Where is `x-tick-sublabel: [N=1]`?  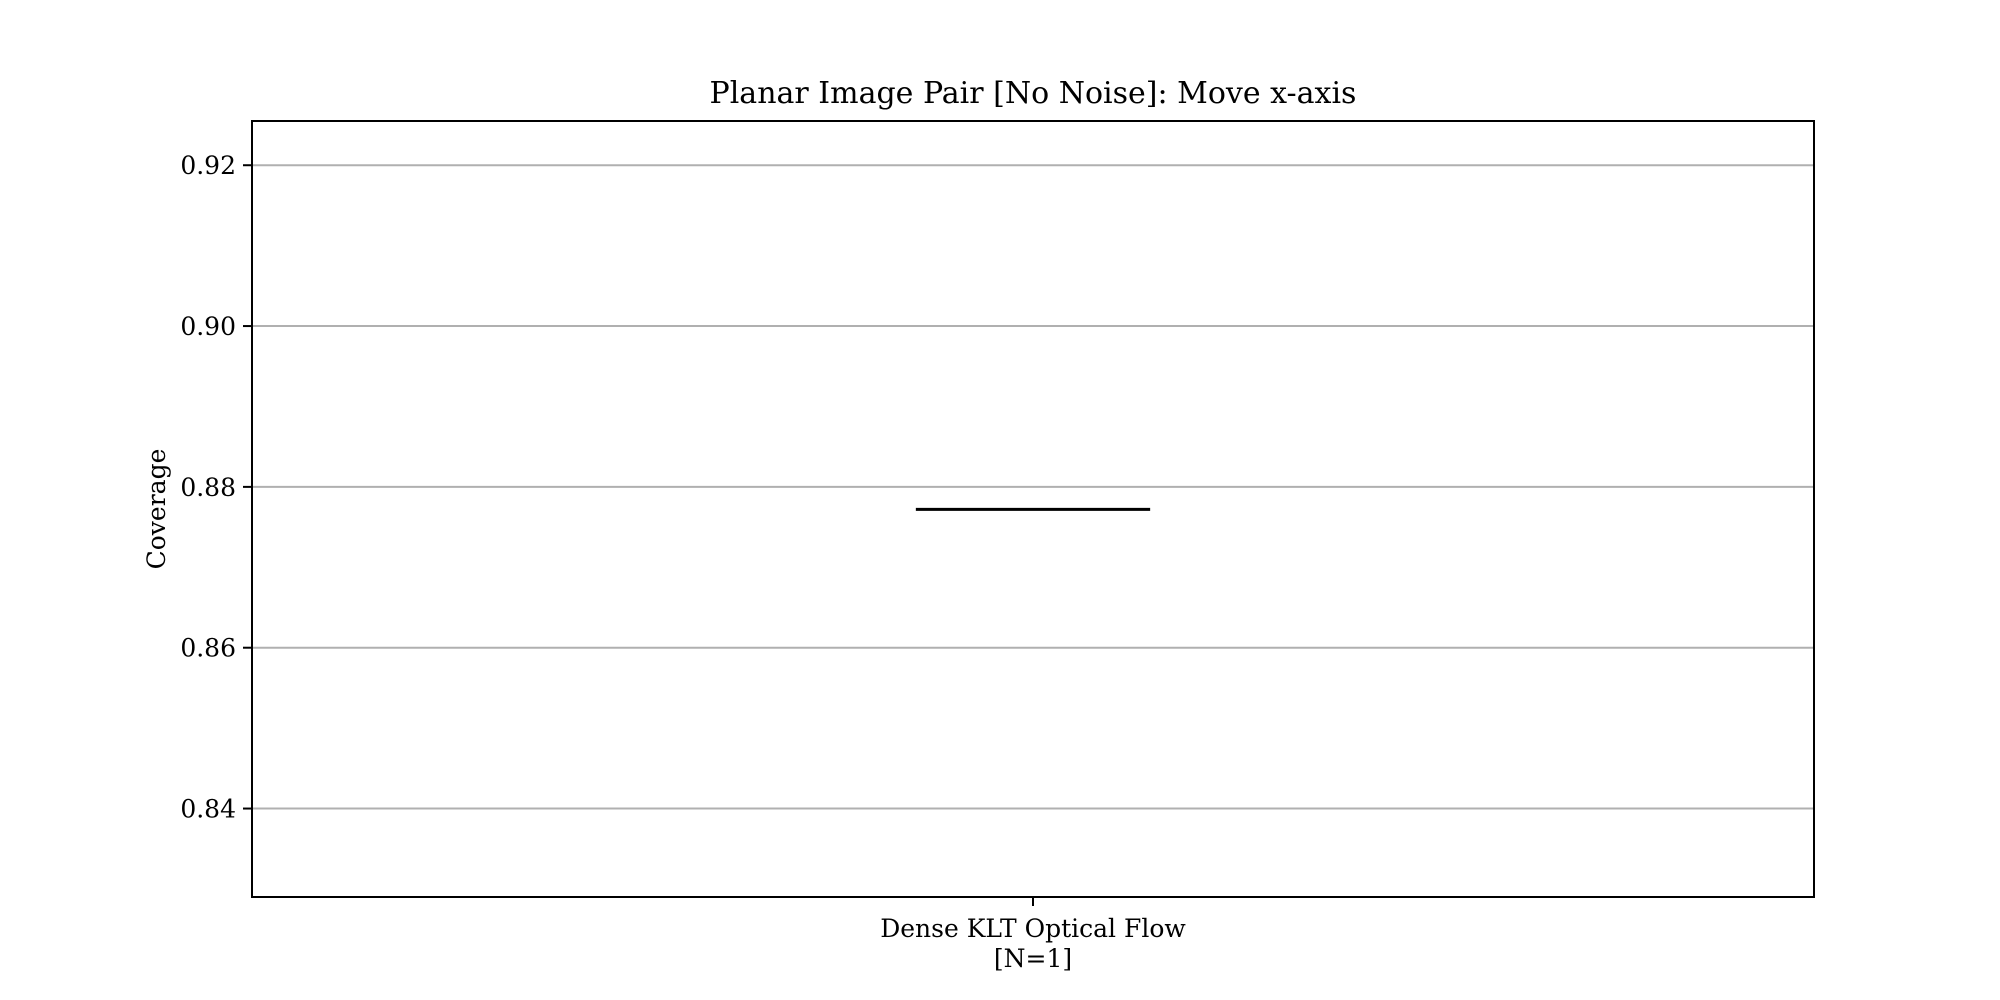 x-tick-sublabel: [N=1] is located at coordinates (1033, 958).